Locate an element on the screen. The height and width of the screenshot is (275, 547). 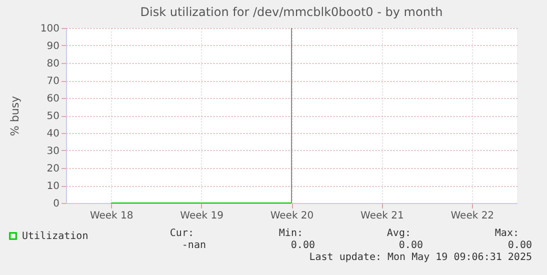
y-tick-label: 20 is located at coordinates (53, 169).